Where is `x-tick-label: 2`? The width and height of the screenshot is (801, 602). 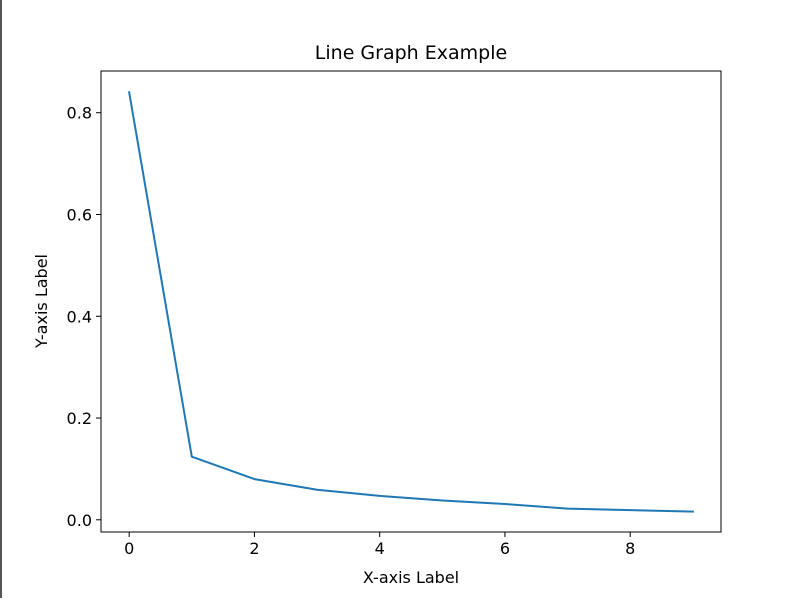 x-tick-label: 2 is located at coordinates (254, 548).